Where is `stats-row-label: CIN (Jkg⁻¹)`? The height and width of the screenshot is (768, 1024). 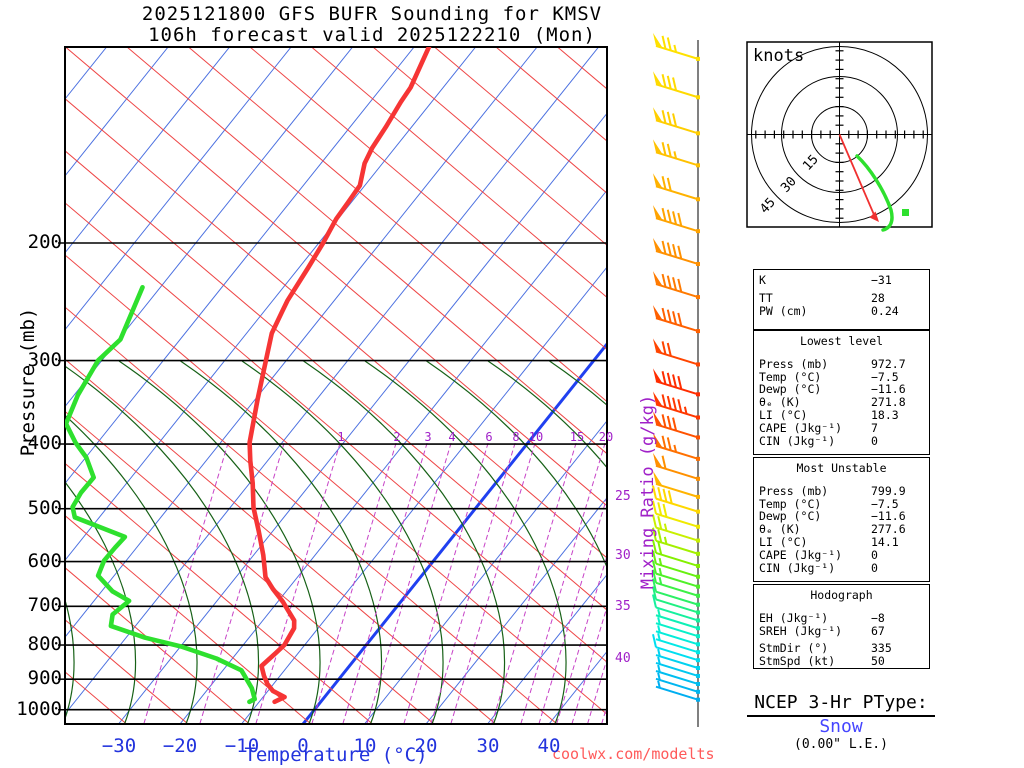 stats-row-label: CIN (Jkg⁻¹) is located at coordinates (797, 567).